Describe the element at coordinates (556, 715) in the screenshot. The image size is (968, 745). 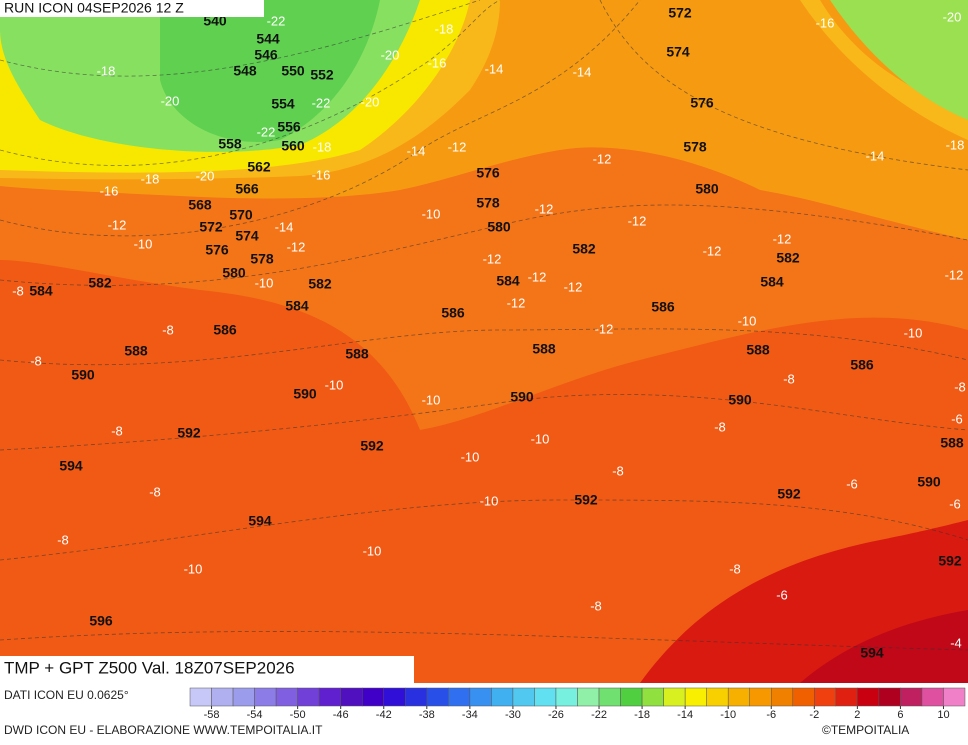
I see `colorbar-tick-label: -26` at that location.